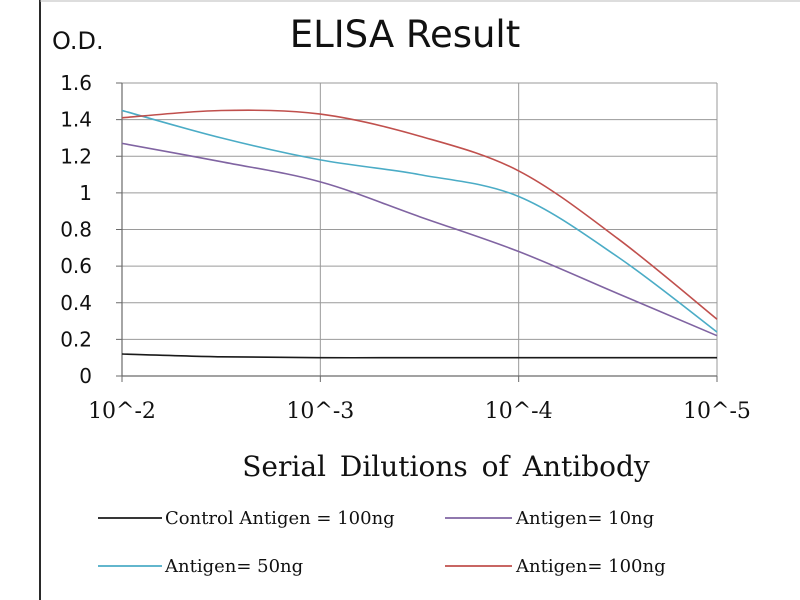 Image resolution: width=800 pixels, height=600 pixels. Describe the element at coordinates (717, 411) in the screenshot. I see `x-tick-label: 10^-5` at that location.